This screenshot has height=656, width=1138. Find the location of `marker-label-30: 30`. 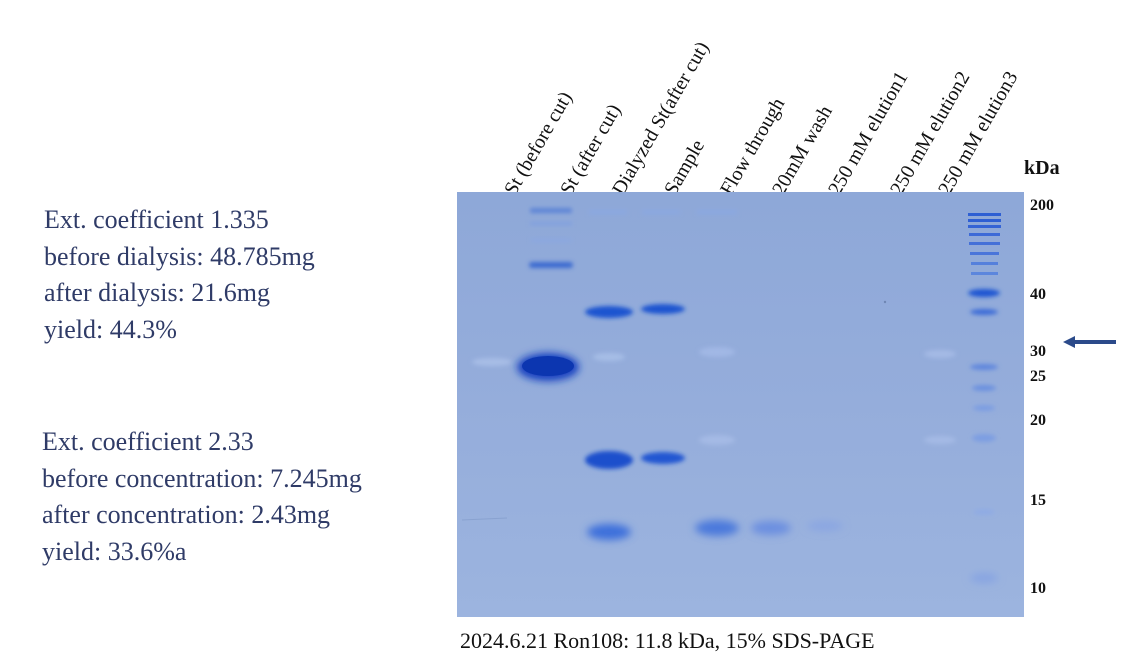

marker-label-30: 30 is located at coordinates (1038, 351).